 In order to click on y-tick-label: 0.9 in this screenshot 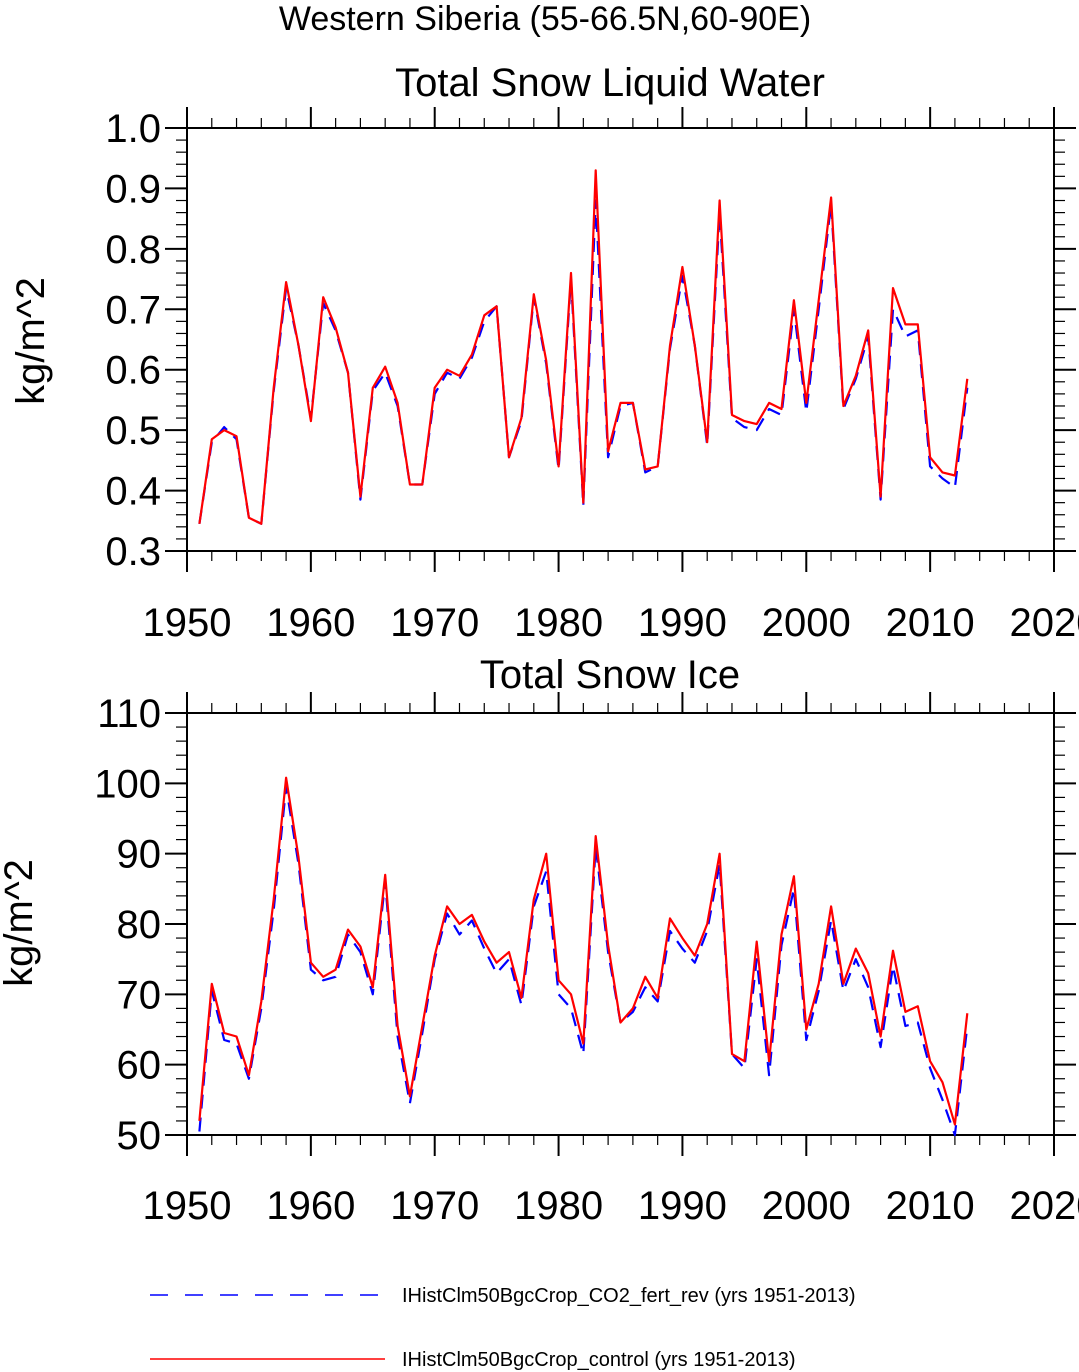, I will do `click(133, 189)`.